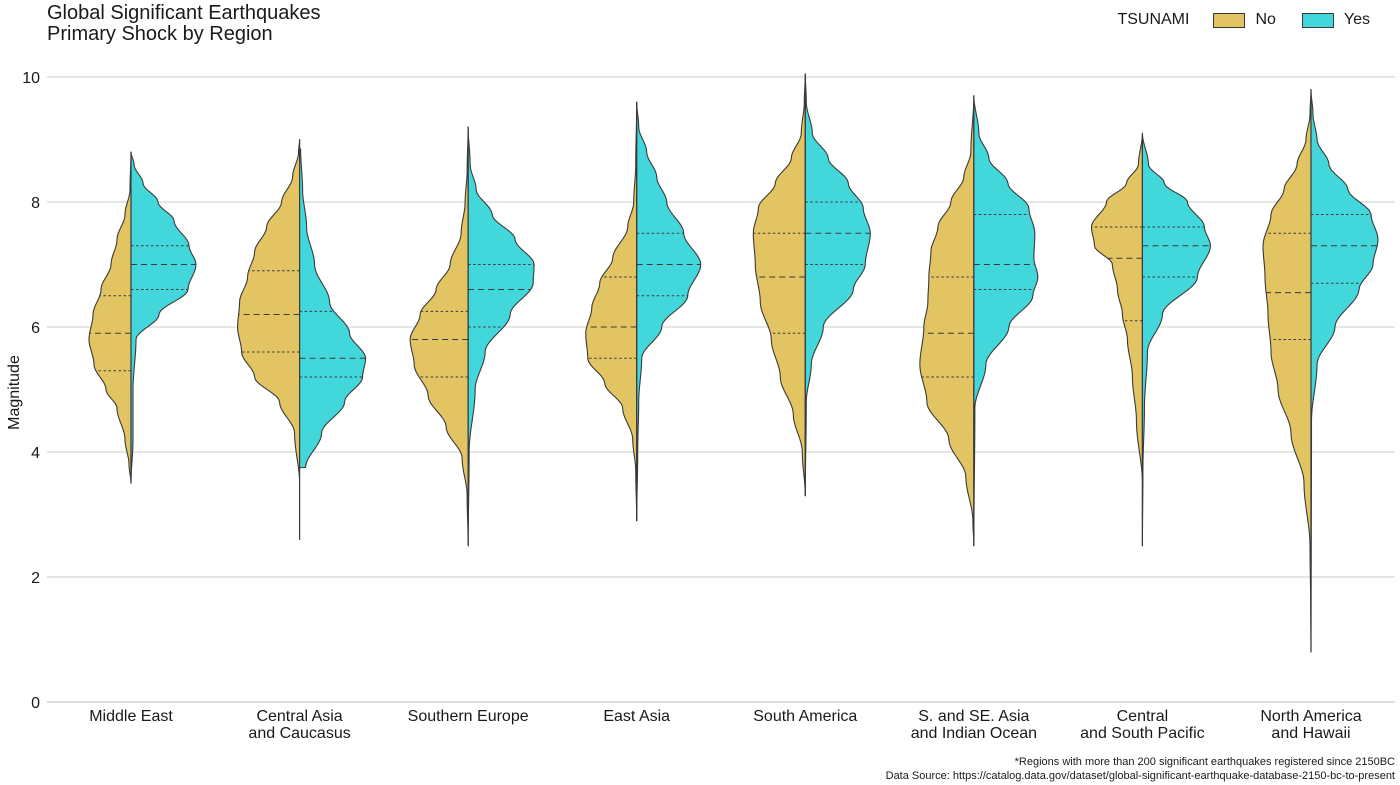 This screenshot has height=785, width=1400. I want to click on x-tick-label-4-line-0: South America, so click(805, 716).